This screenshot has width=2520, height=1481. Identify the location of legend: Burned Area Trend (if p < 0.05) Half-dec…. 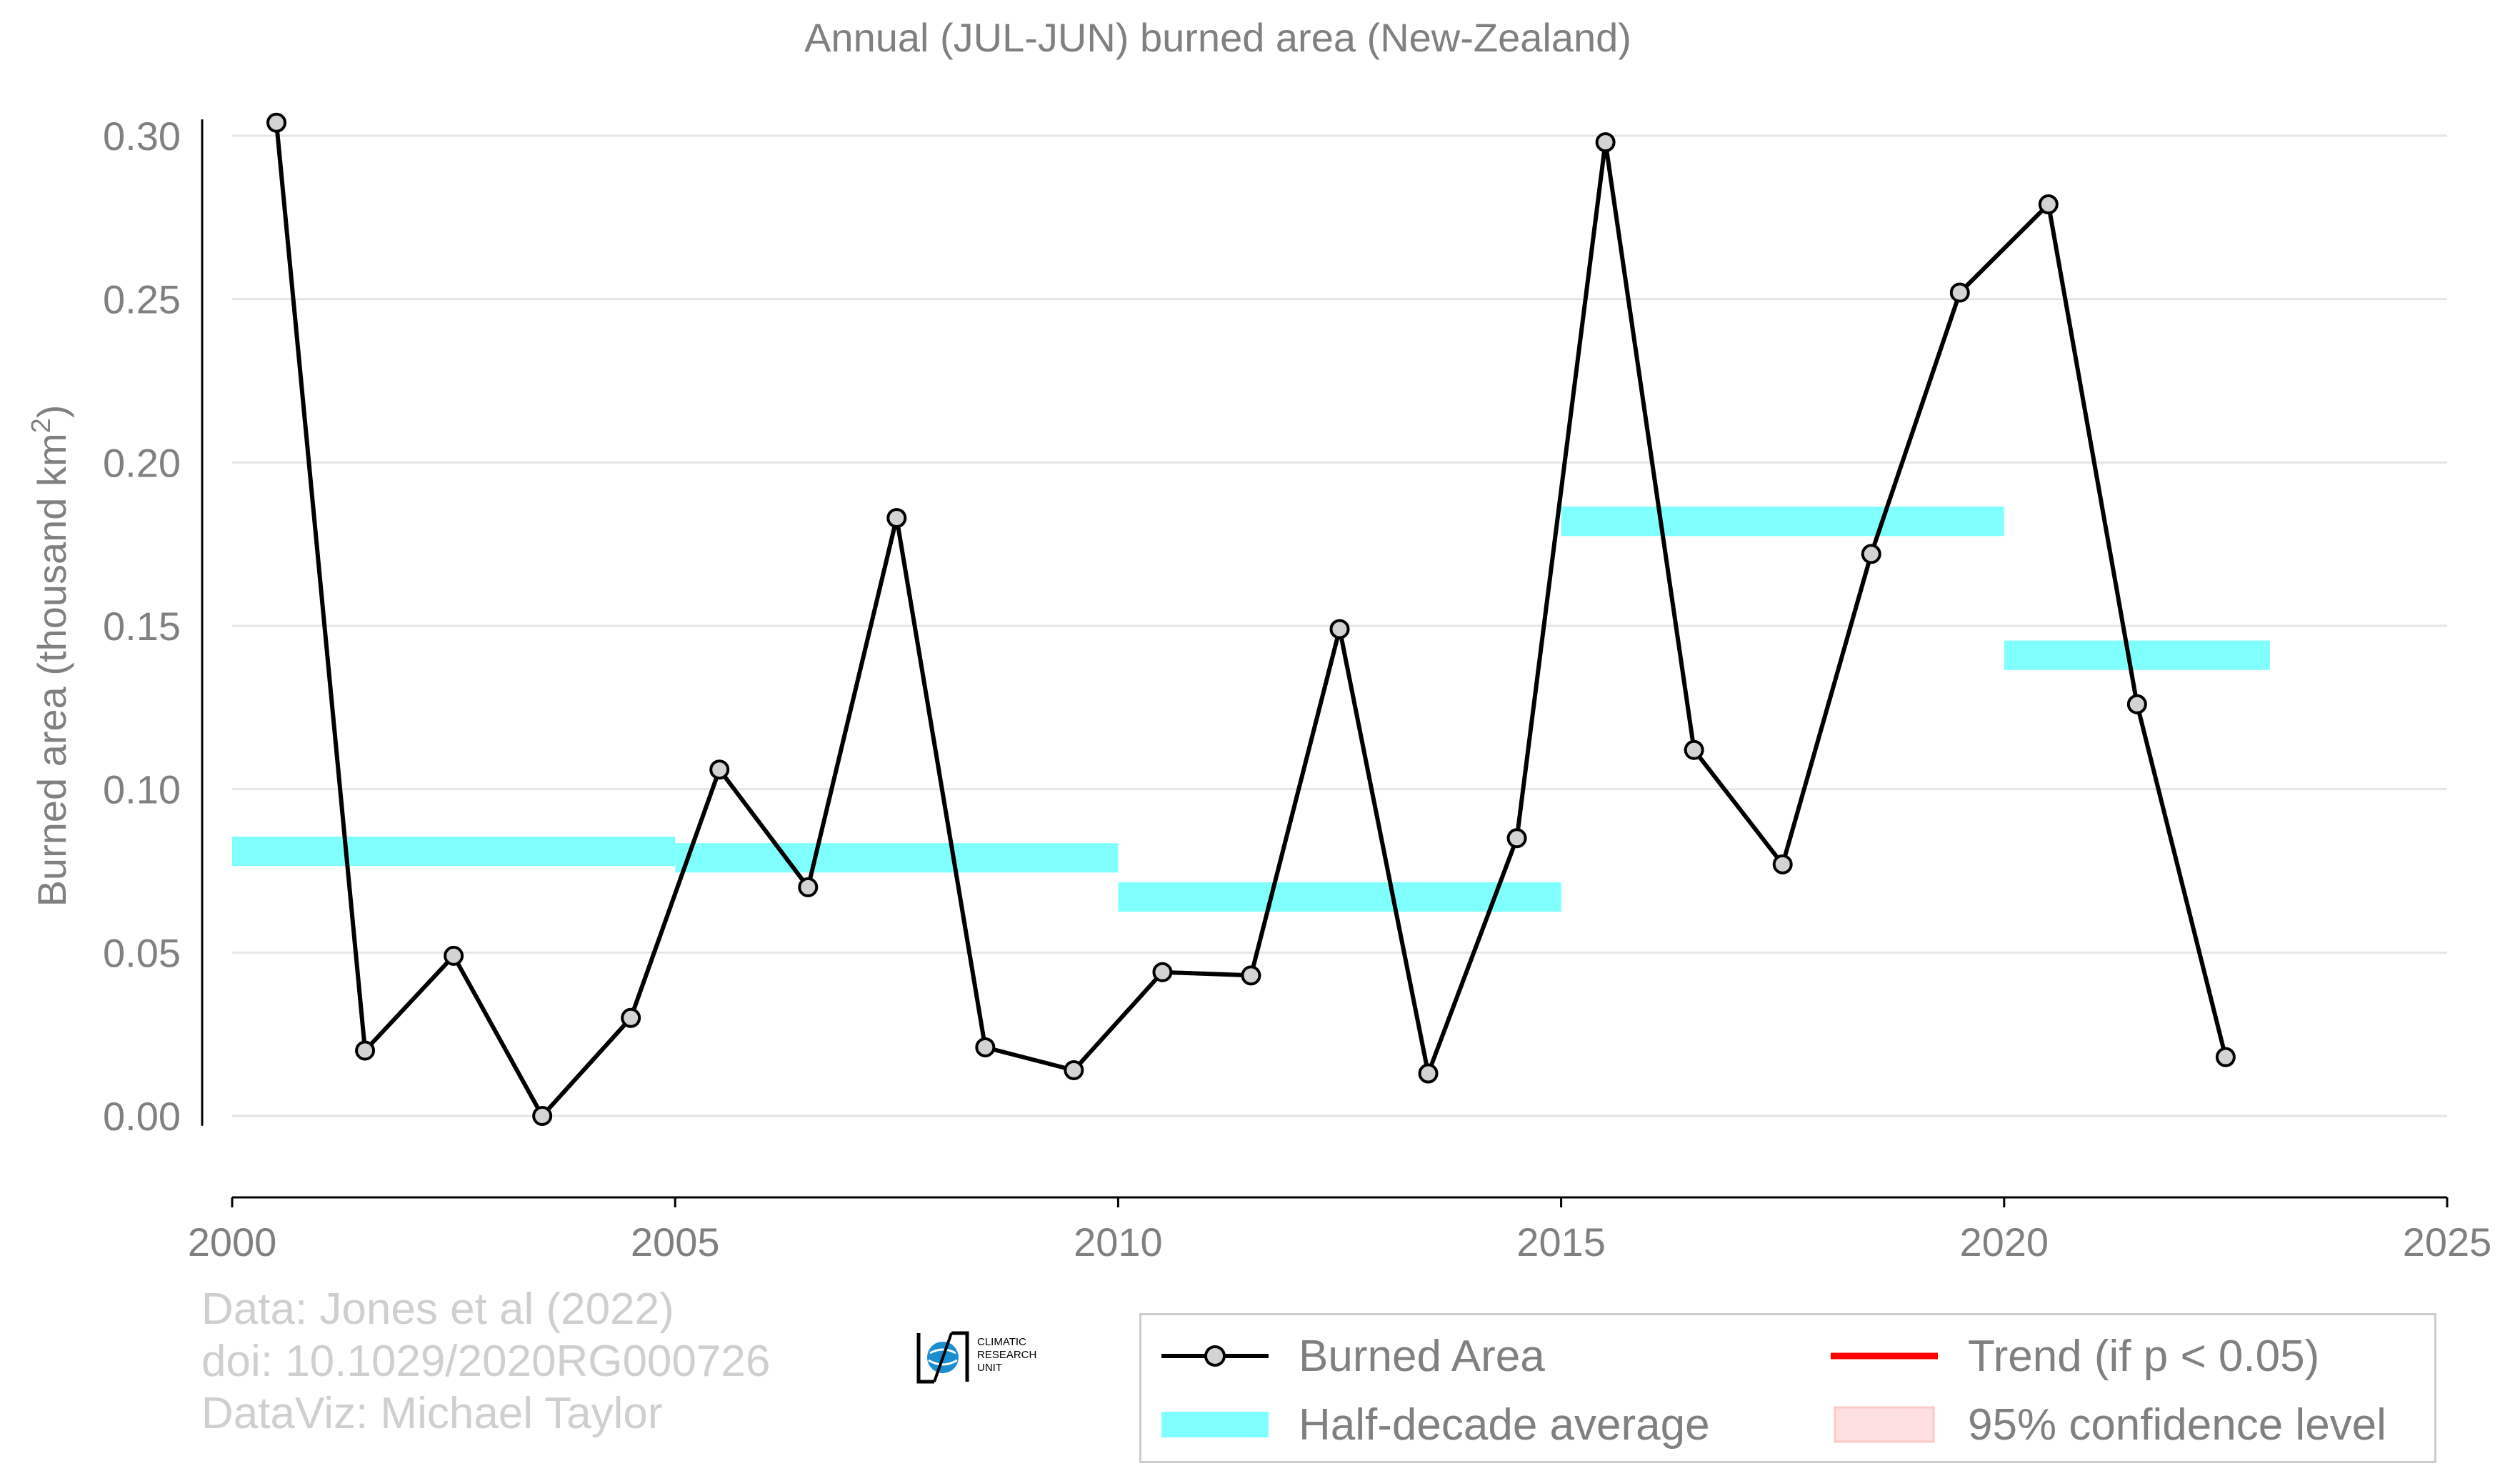
(1787, 1388).